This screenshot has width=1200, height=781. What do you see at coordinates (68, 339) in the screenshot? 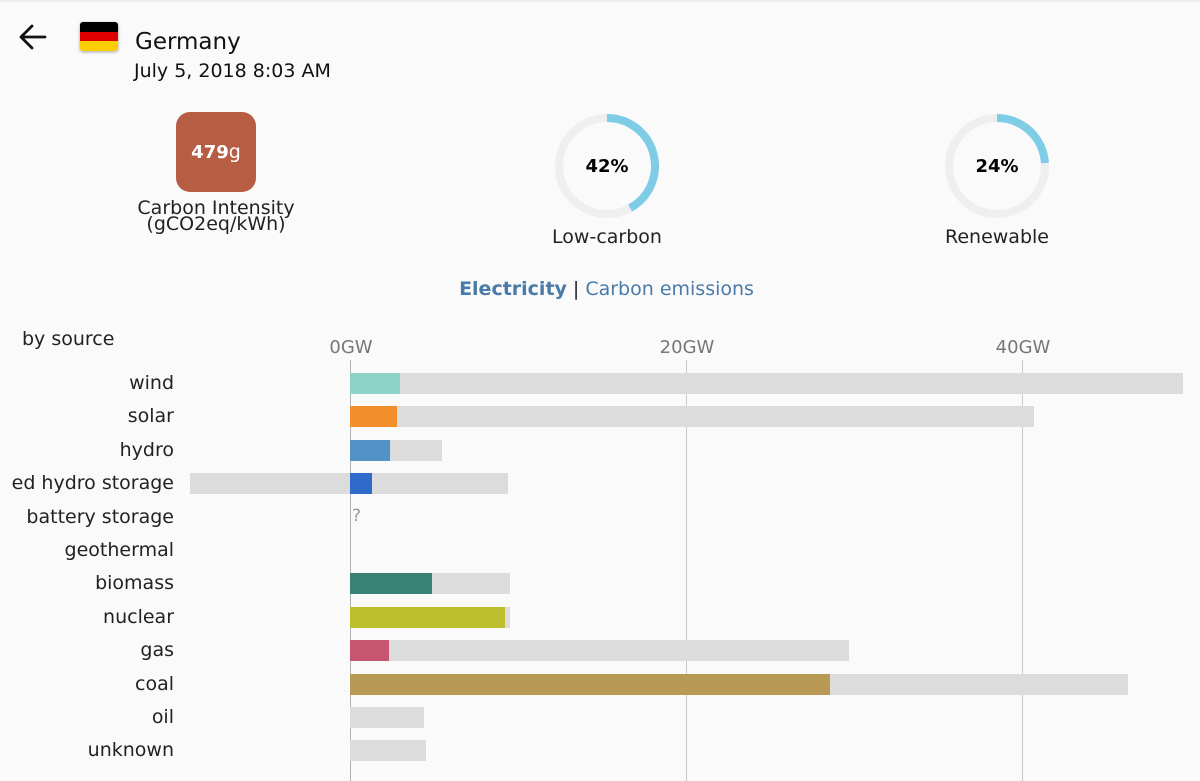
I see `chart-title: by source` at bounding box center [68, 339].